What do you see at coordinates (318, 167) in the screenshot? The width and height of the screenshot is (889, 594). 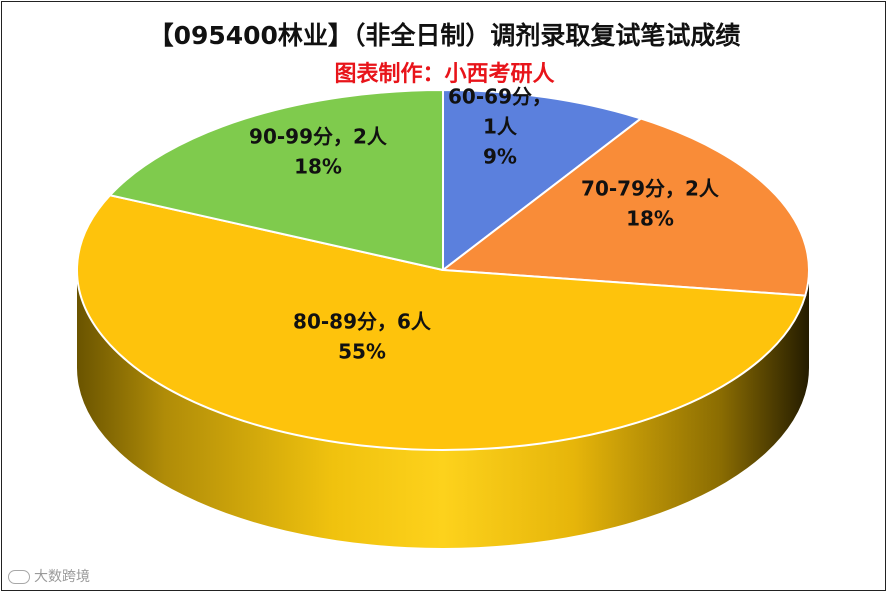 I see `slice-4-label-line-2: 18%` at bounding box center [318, 167].